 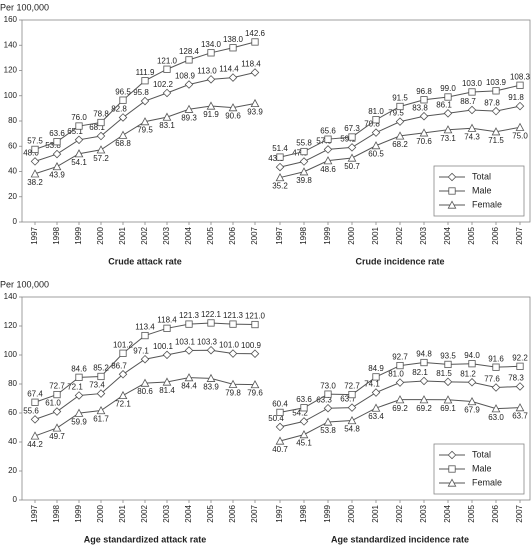 I want to click on data-label: 72.1, so click(x=75, y=387).